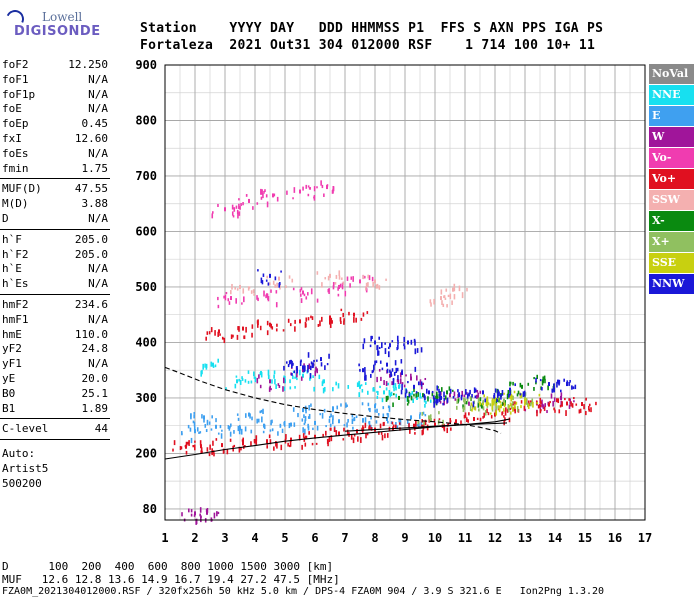  Describe the element at coordinates (146, 398) in the screenshot. I see `y-tick-label: 300` at that location.